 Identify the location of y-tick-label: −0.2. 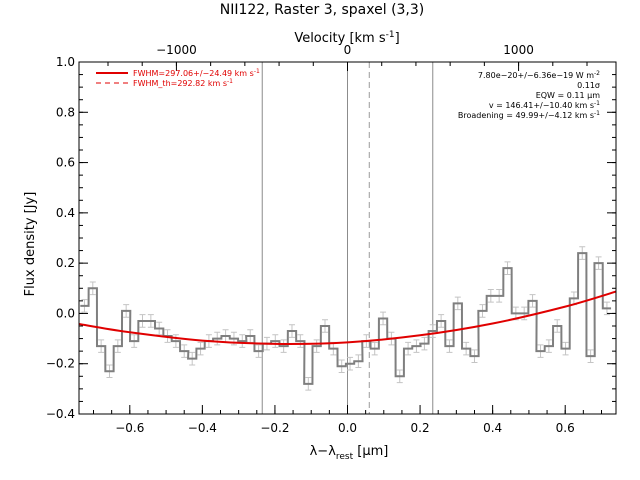
(60, 364).